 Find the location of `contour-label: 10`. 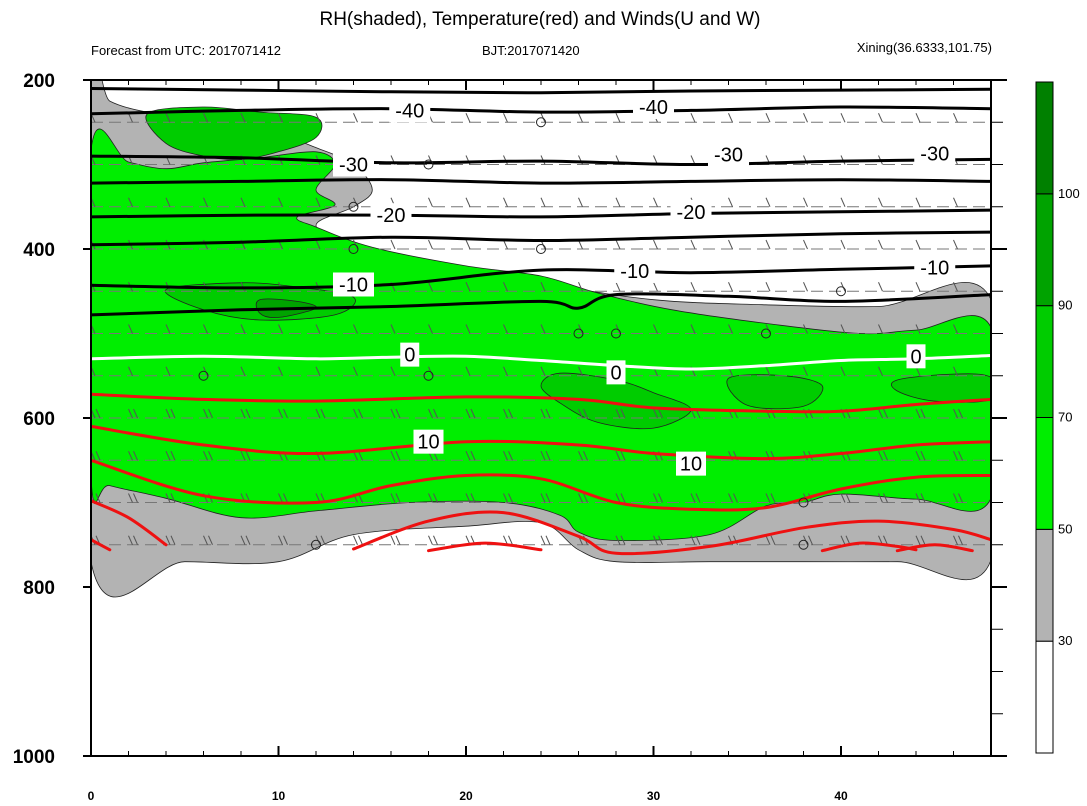

contour-label: 10 is located at coordinates (691, 463).